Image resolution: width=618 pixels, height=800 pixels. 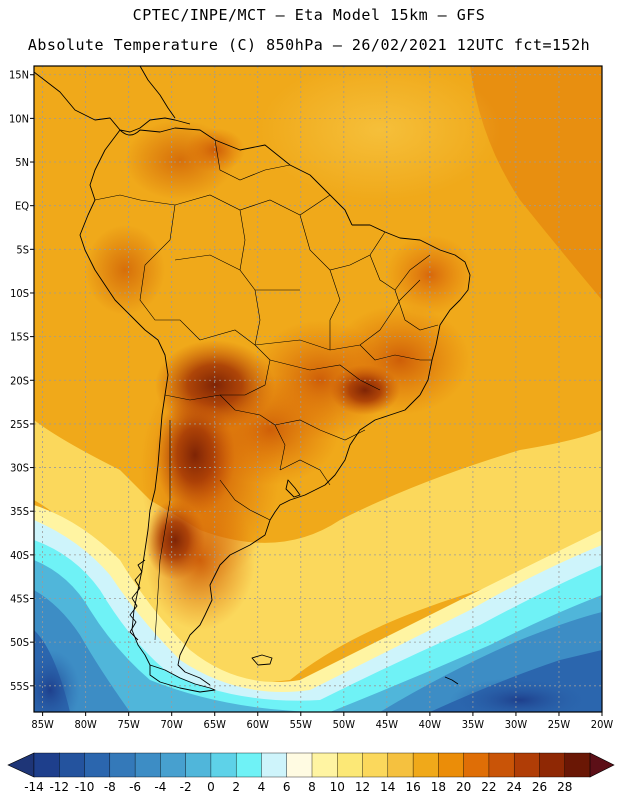 I want to click on coast-caribbean, so click(x=157, y=92).